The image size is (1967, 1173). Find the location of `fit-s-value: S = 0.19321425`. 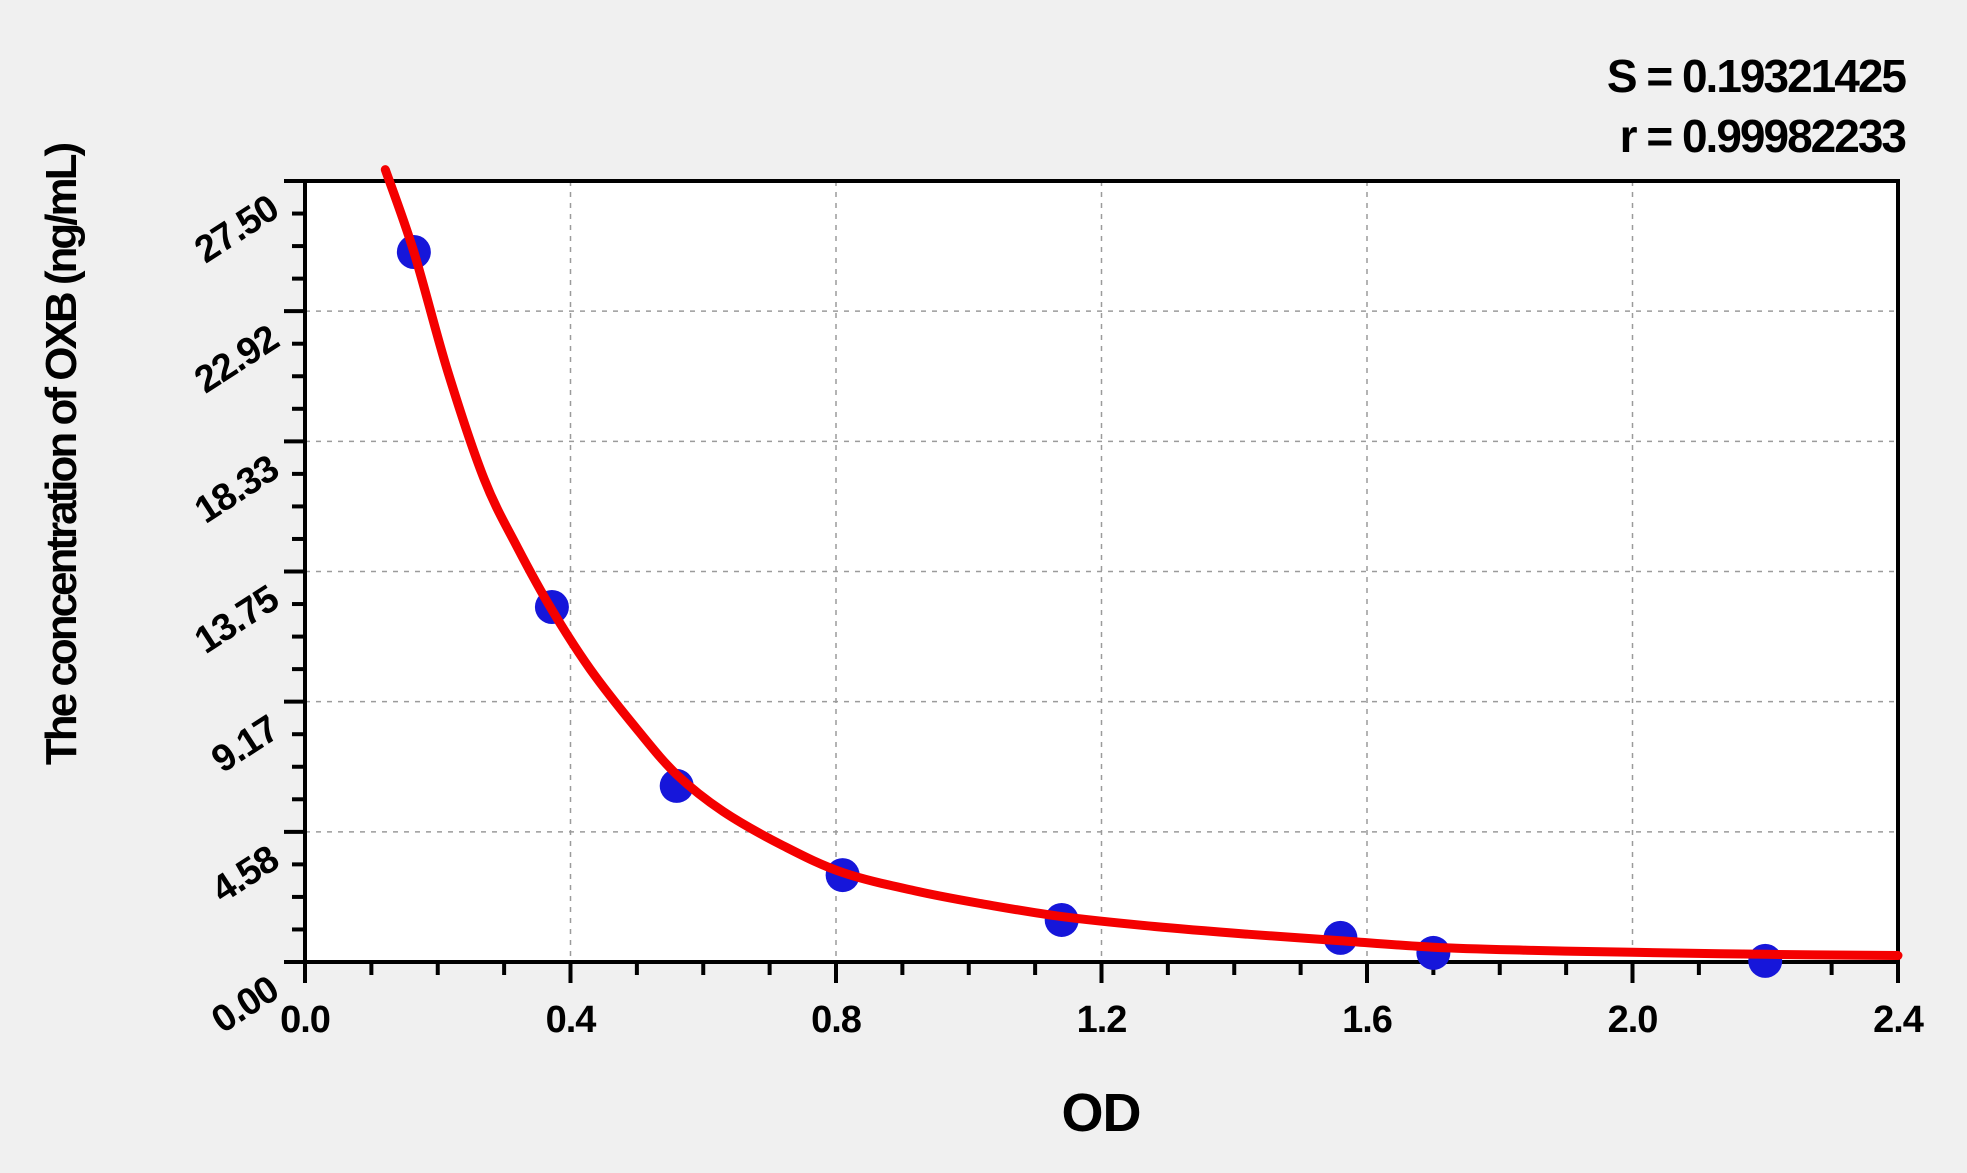

fit-s-value: S = 0.19321425 is located at coordinates (1756, 76).